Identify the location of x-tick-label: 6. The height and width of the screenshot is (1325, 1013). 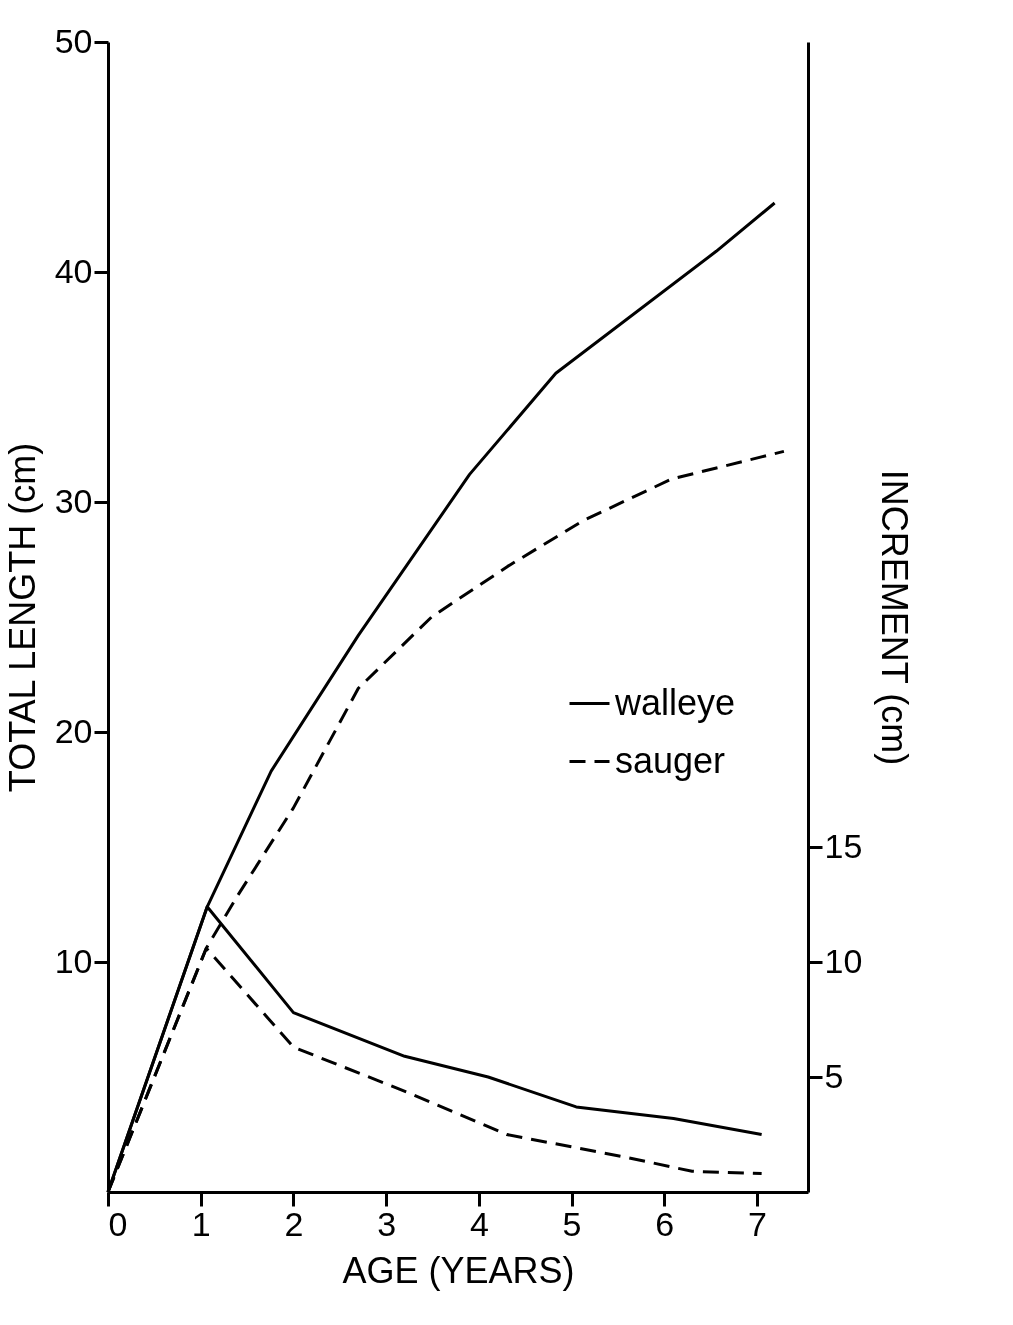
(665, 1223).